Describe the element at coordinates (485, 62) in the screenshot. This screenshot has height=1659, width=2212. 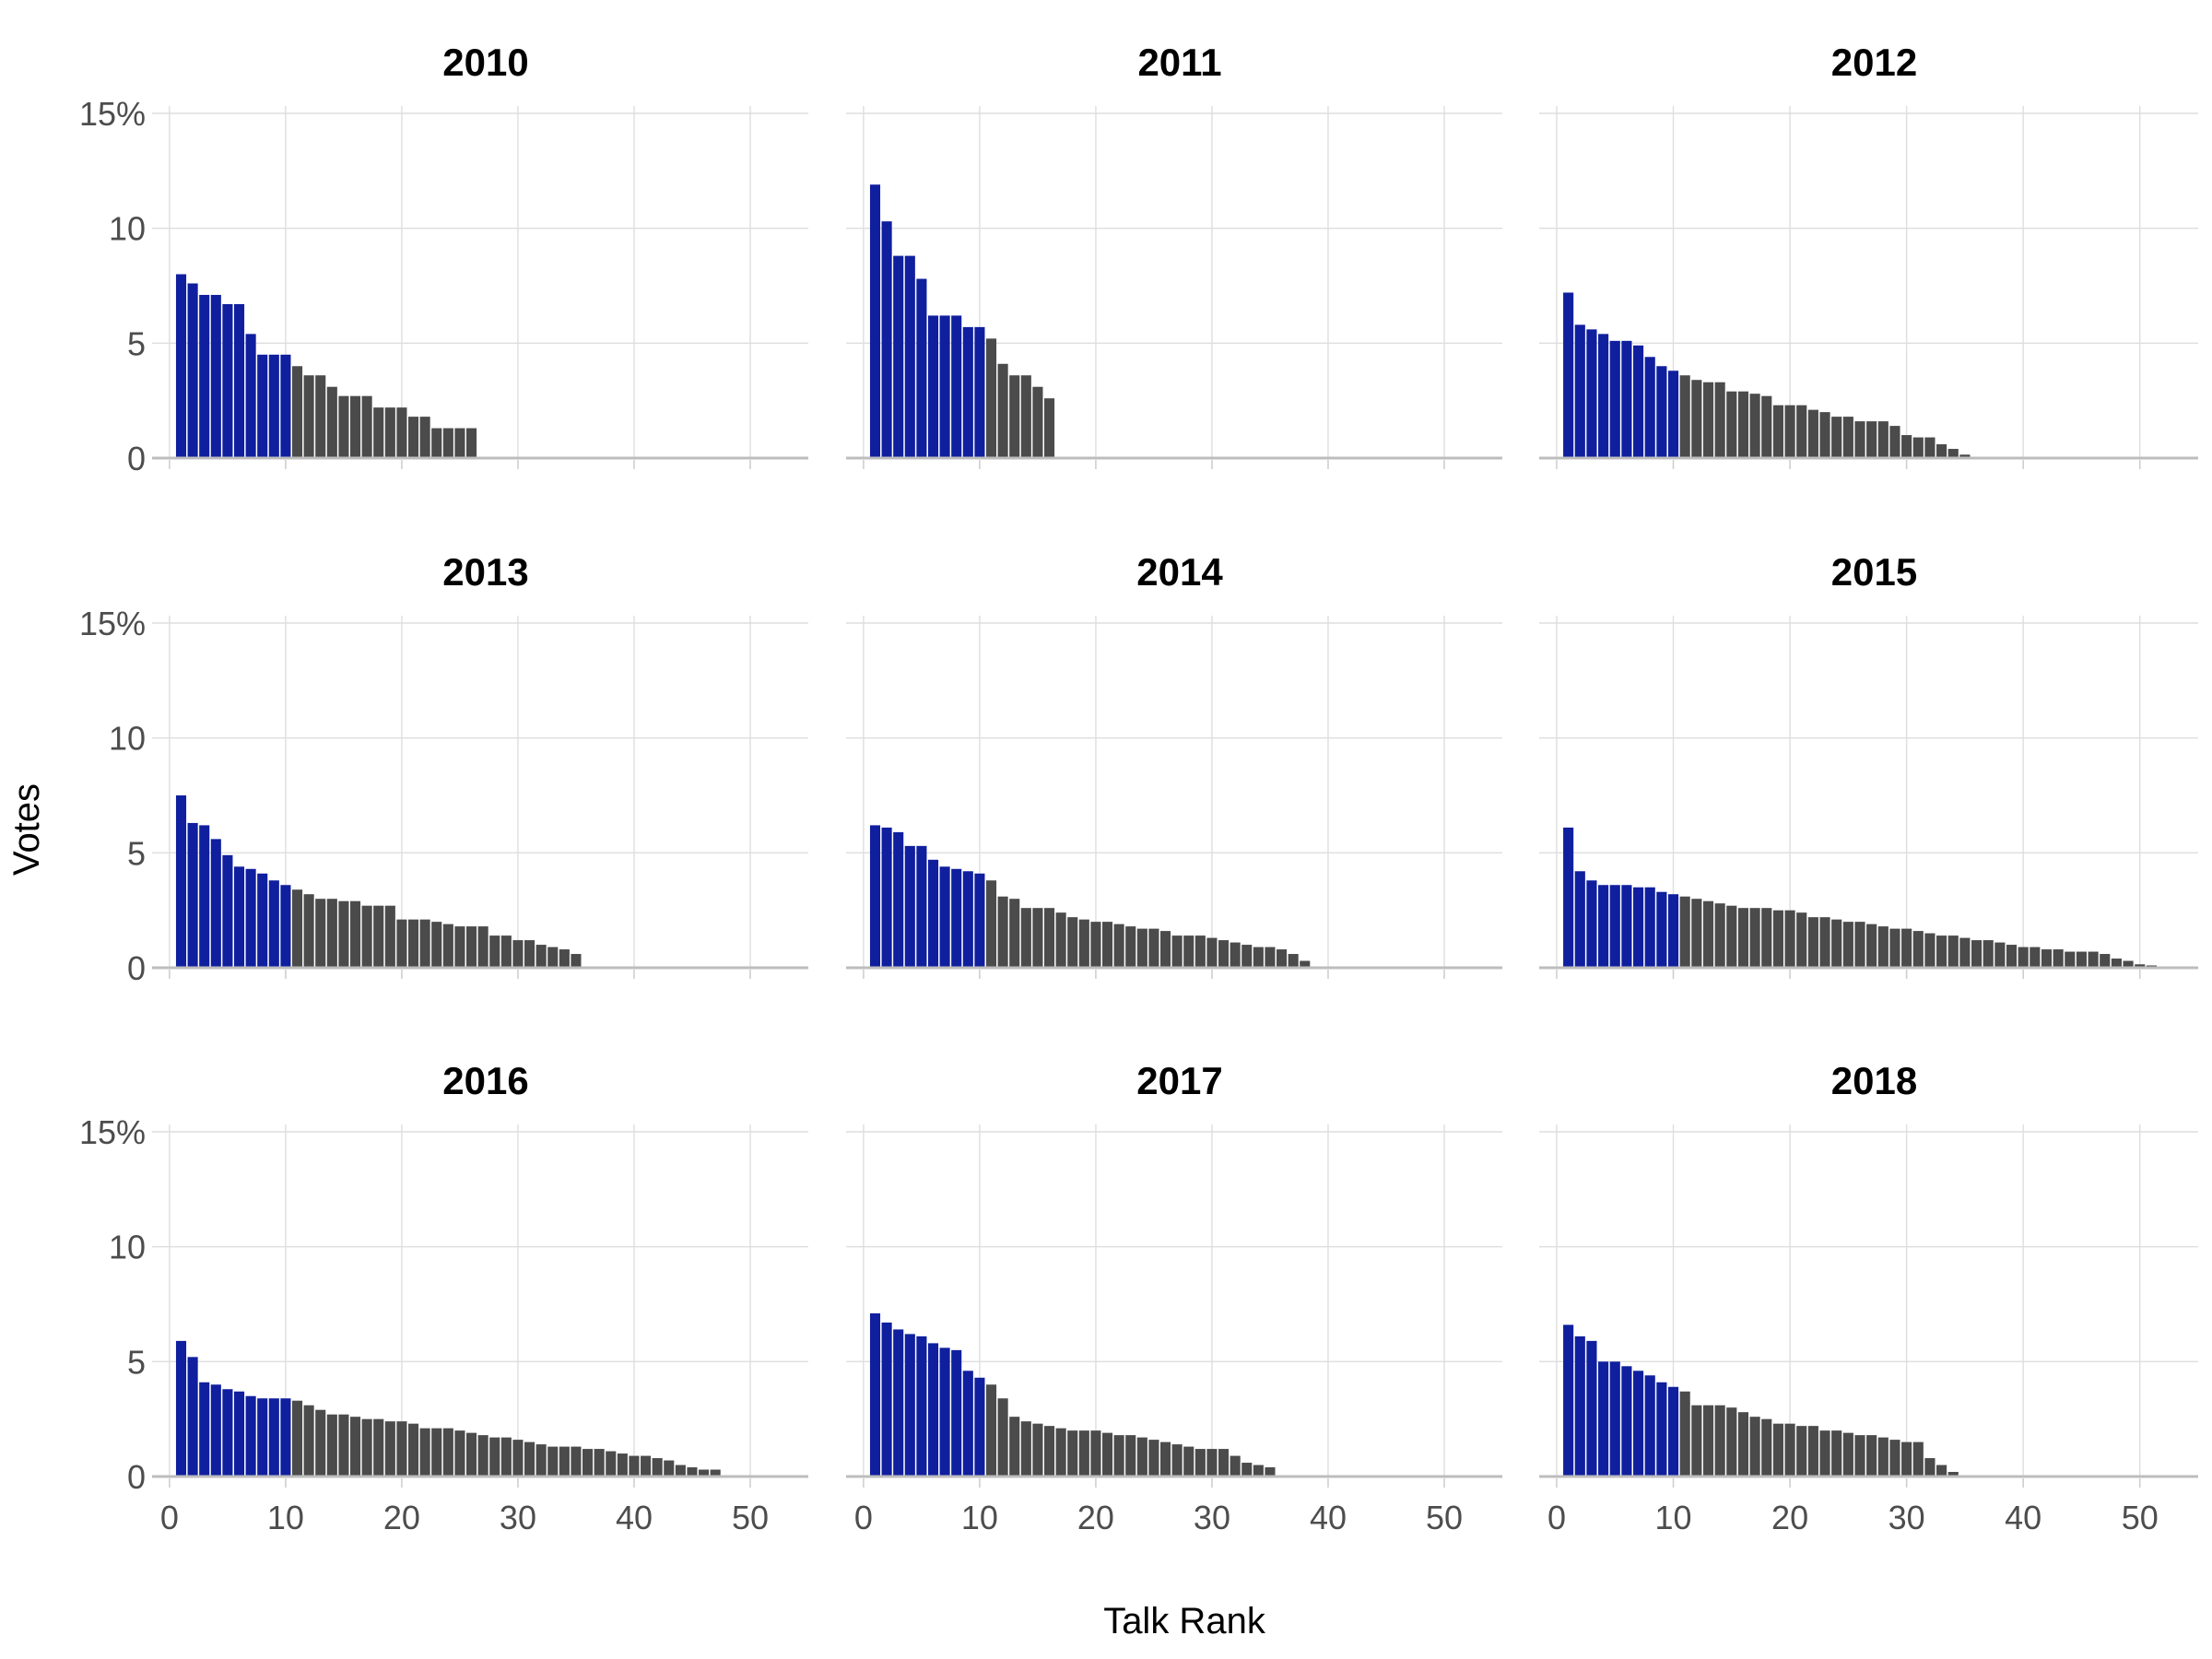
I see `panel-title: 2010` at that location.